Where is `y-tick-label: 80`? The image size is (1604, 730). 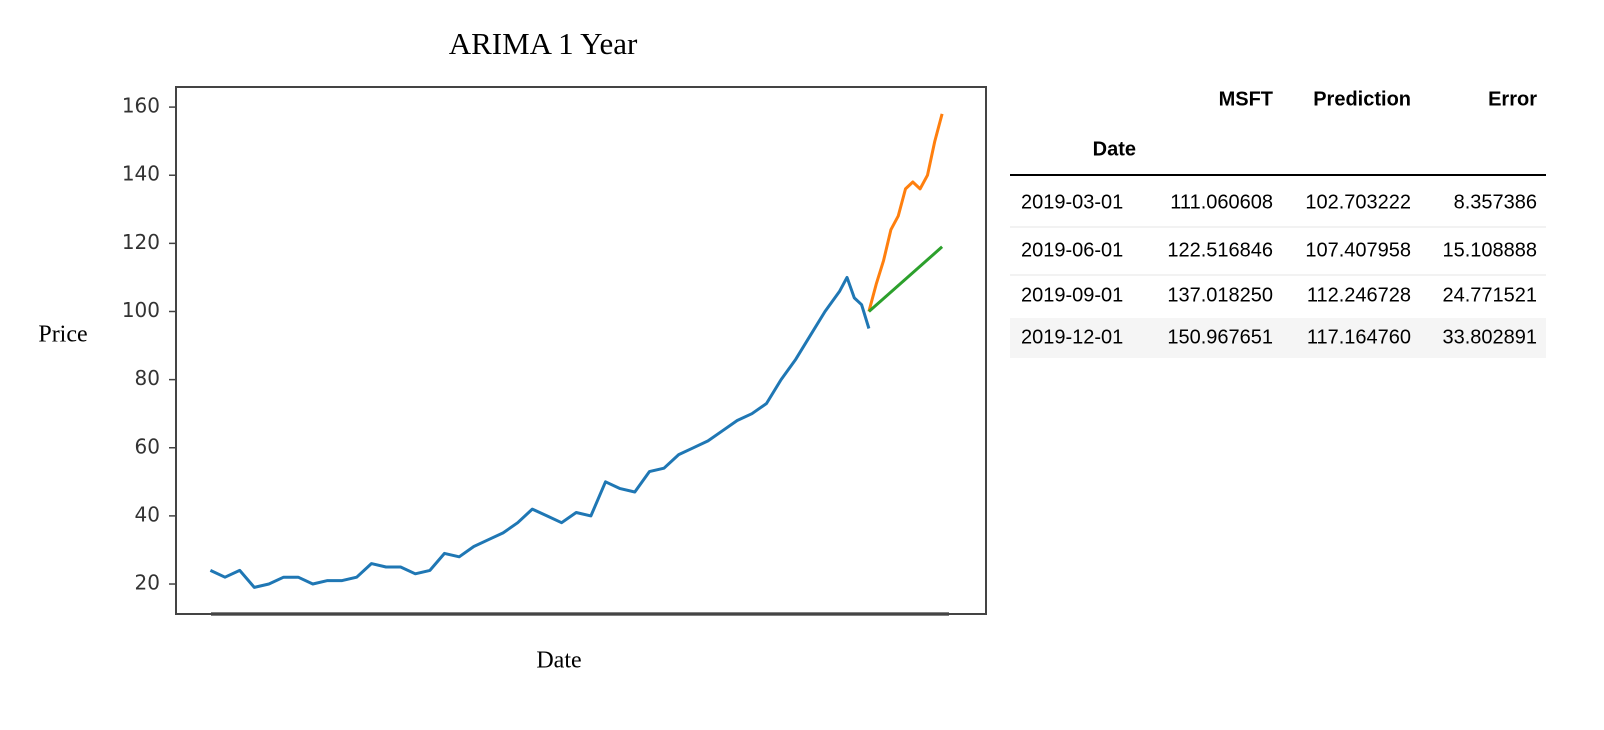 y-tick-label: 80 is located at coordinates (147, 378).